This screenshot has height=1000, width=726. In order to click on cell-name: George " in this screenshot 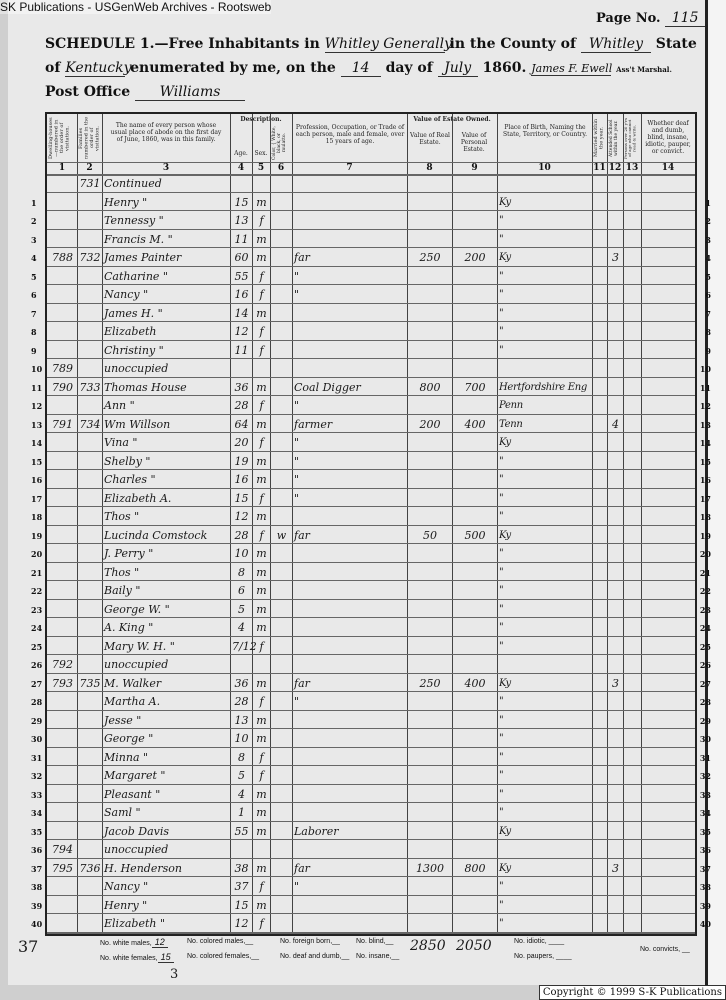, I will do `click(129, 738)`.